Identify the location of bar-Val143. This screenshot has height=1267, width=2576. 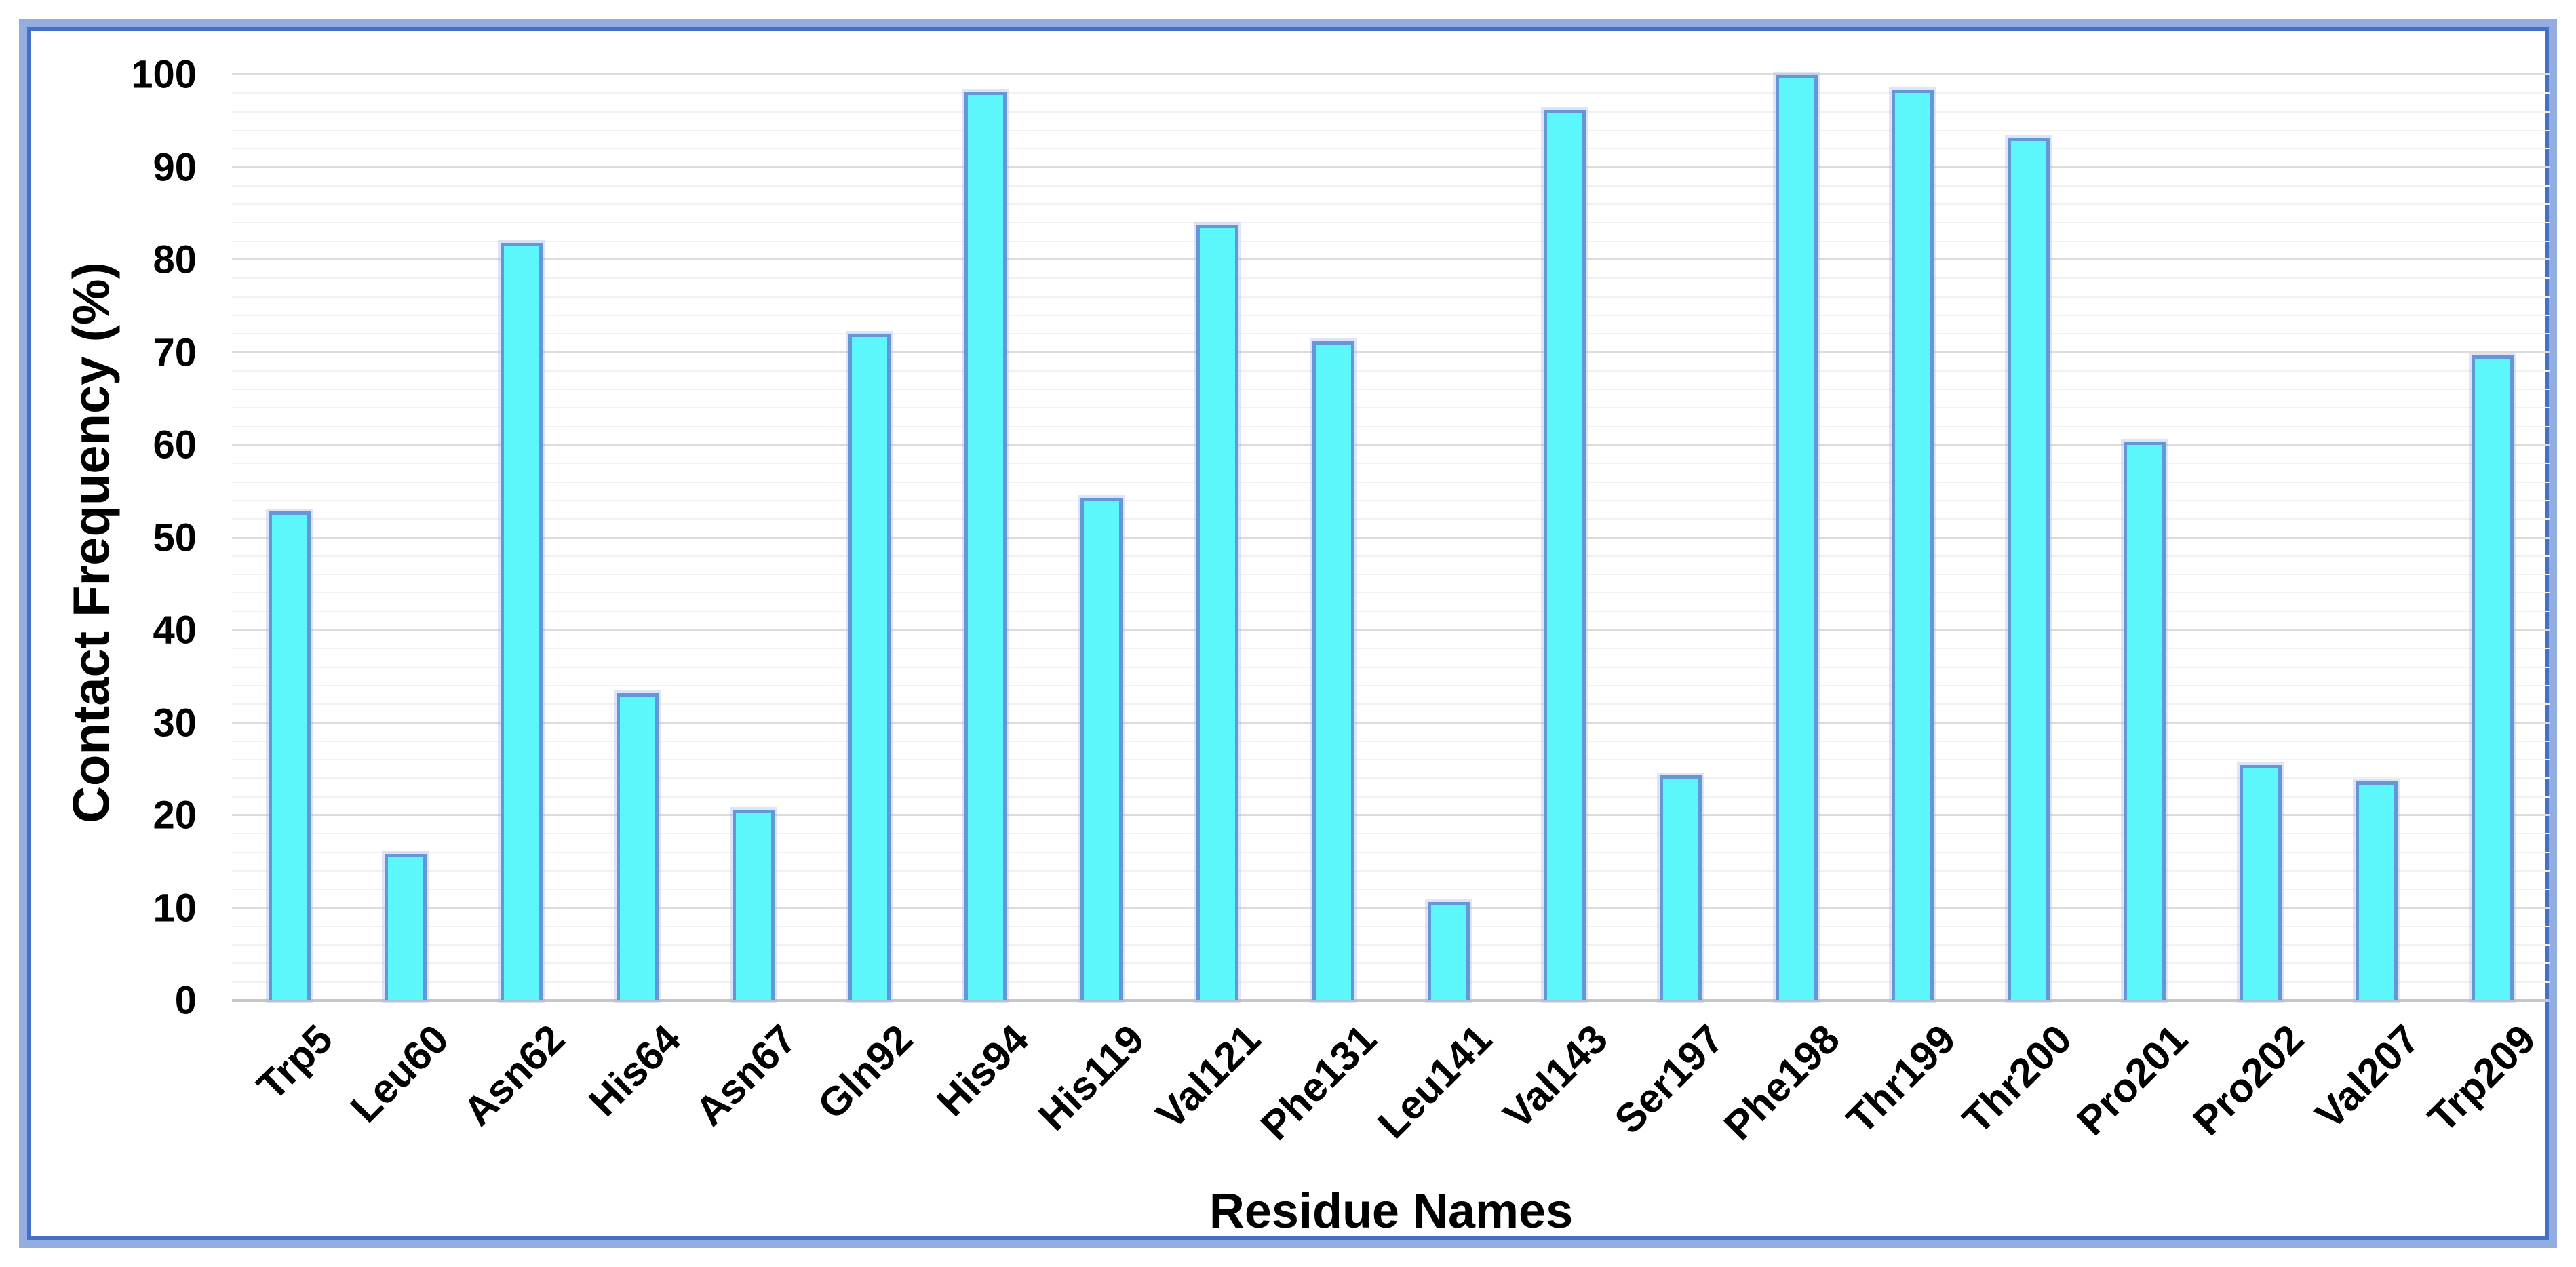
(1565, 554).